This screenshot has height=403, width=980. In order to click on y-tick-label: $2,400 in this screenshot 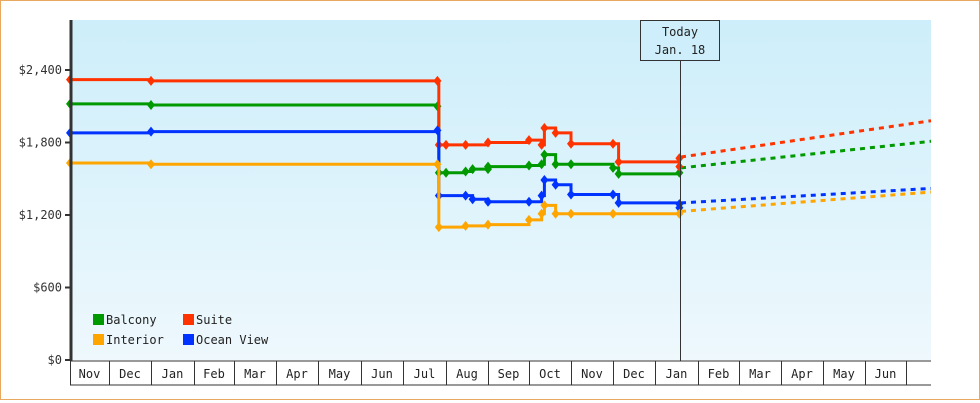, I will do `click(40, 70)`.